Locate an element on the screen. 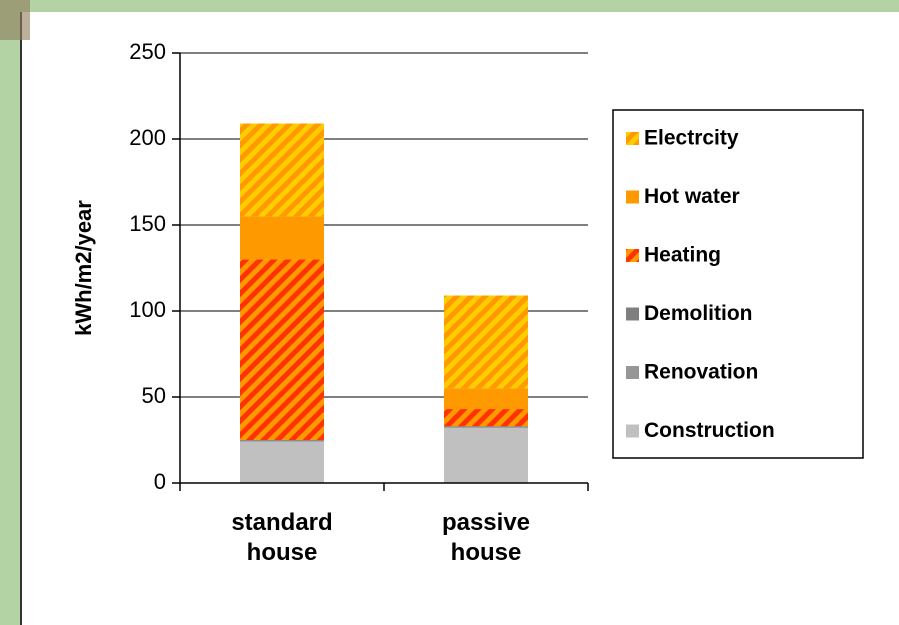  y-axis-label: kWh/m2/year is located at coordinates (83, 268).